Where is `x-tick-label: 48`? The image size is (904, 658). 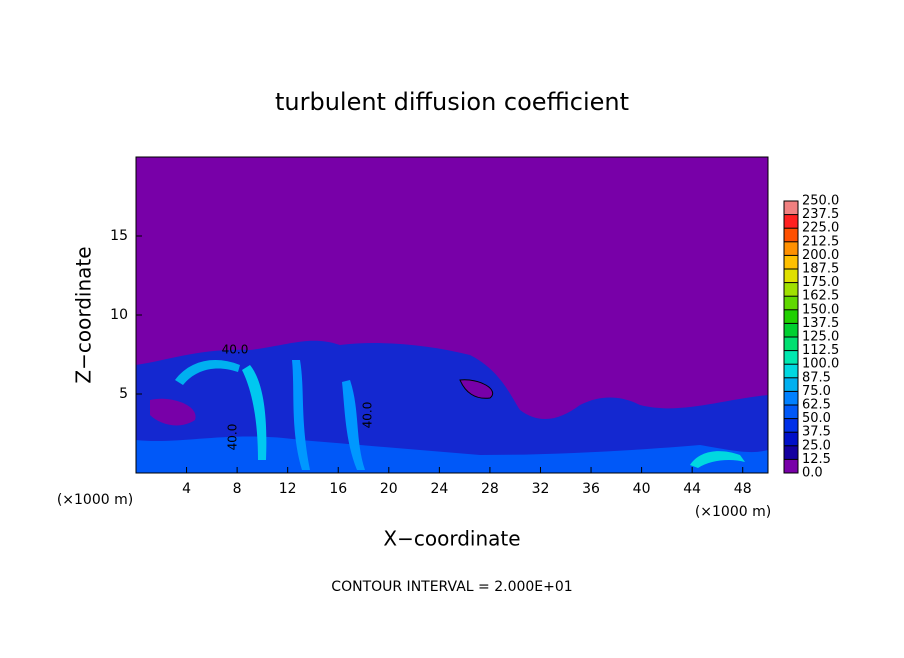
x-tick-label: 48 is located at coordinates (743, 489).